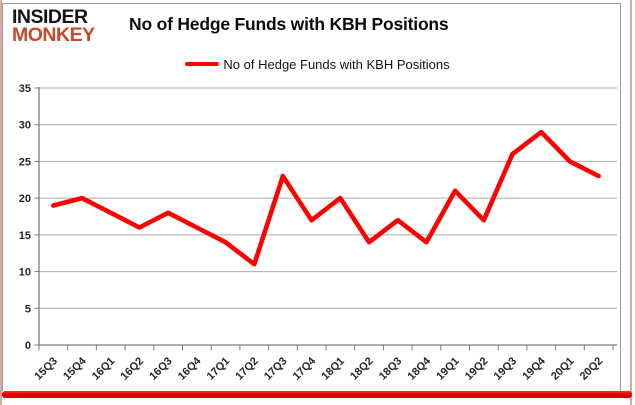 This screenshot has height=405, width=635. What do you see at coordinates (563, 369) in the screenshot?
I see `x-axis-label: 20Q1` at bounding box center [563, 369].